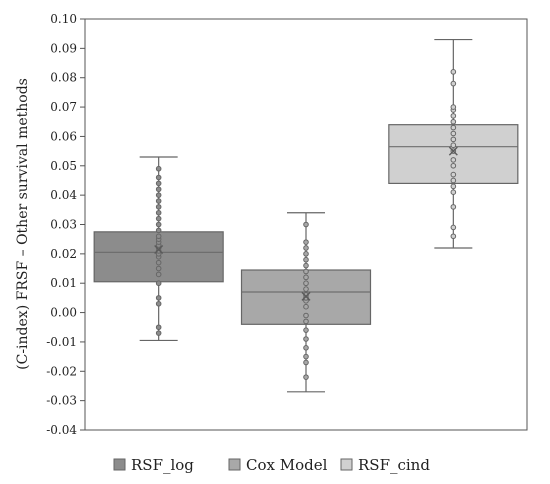 The width and height of the screenshot is (550, 484). What do you see at coordinates (287, 465) in the screenshot?
I see `legend-label: Cox Model` at bounding box center [287, 465].